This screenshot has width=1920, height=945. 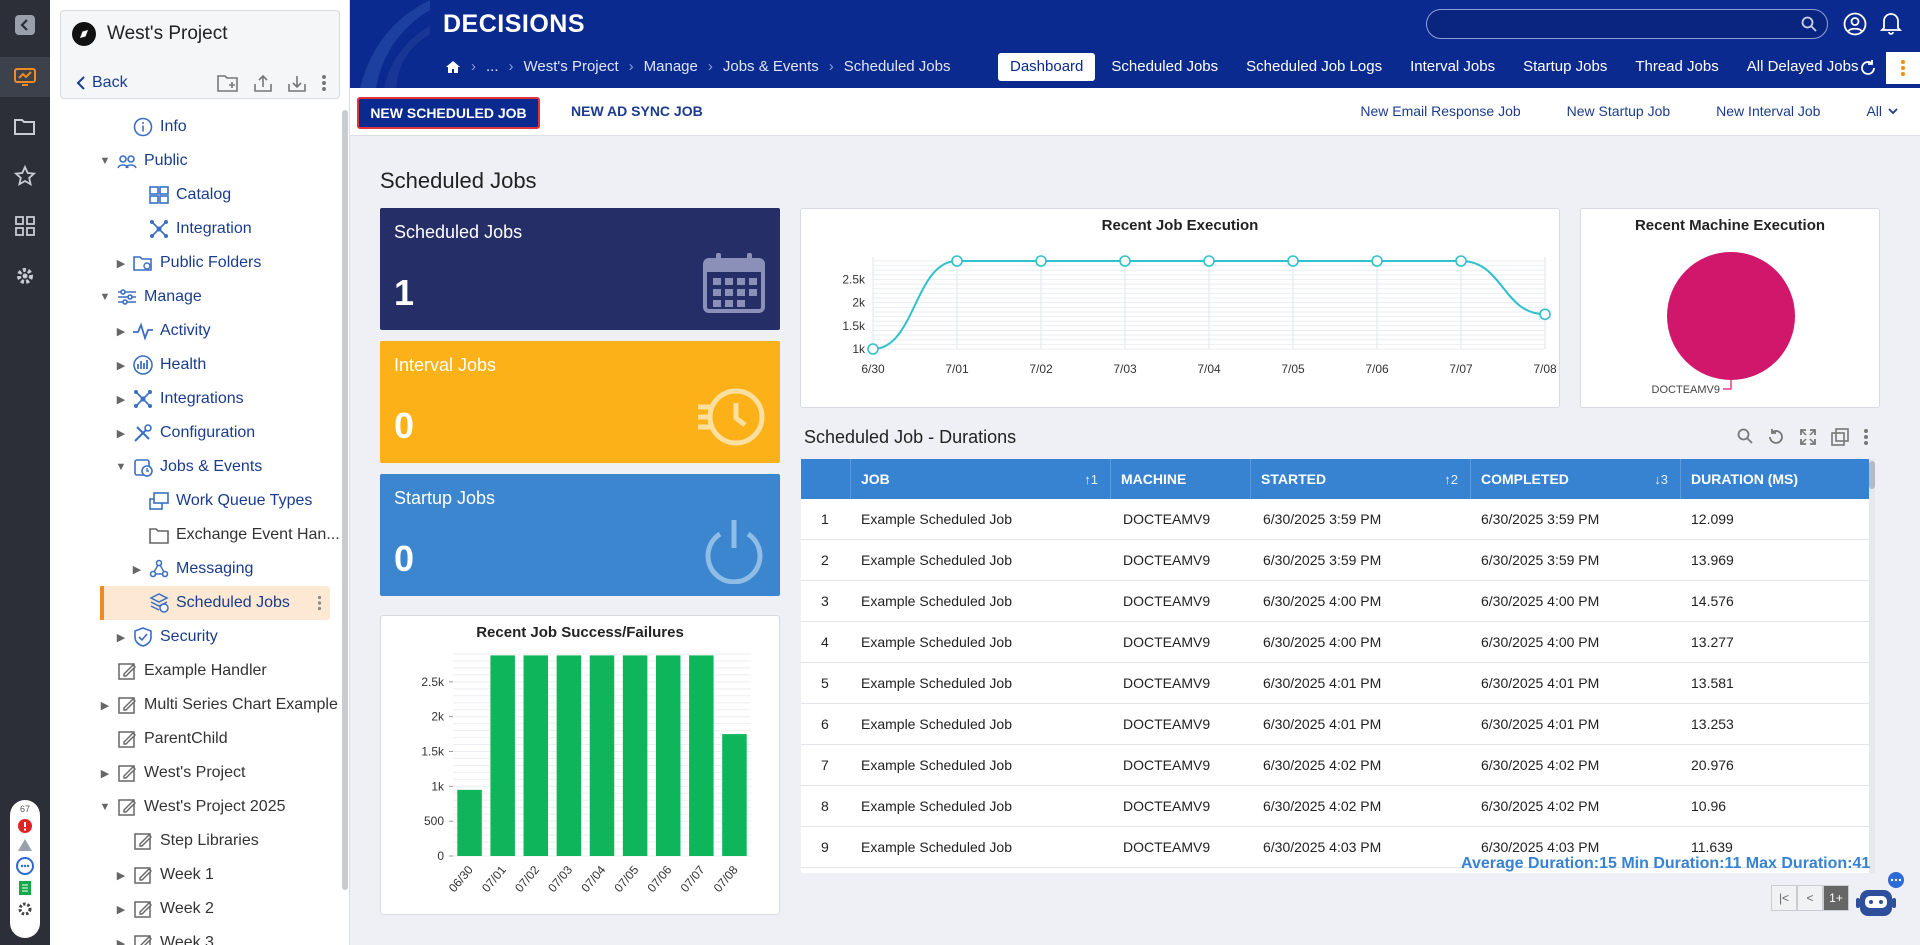 What do you see at coordinates (25, 176) in the screenshot?
I see `star-icon` at bounding box center [25, 176].